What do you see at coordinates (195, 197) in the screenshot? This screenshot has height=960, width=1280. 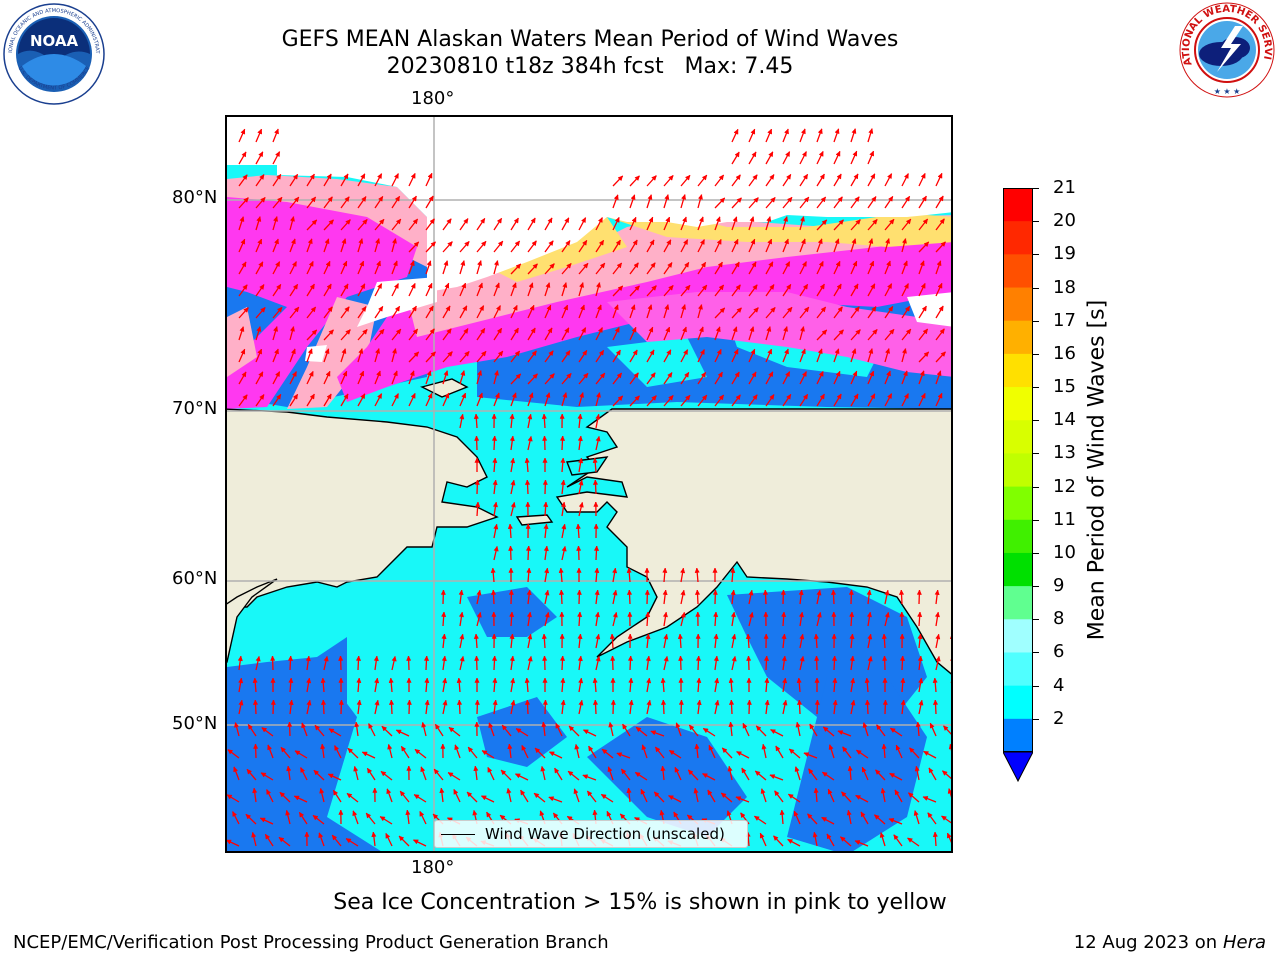 I see `lat-tick-80: 80°N` at bounding box center [195, 197].